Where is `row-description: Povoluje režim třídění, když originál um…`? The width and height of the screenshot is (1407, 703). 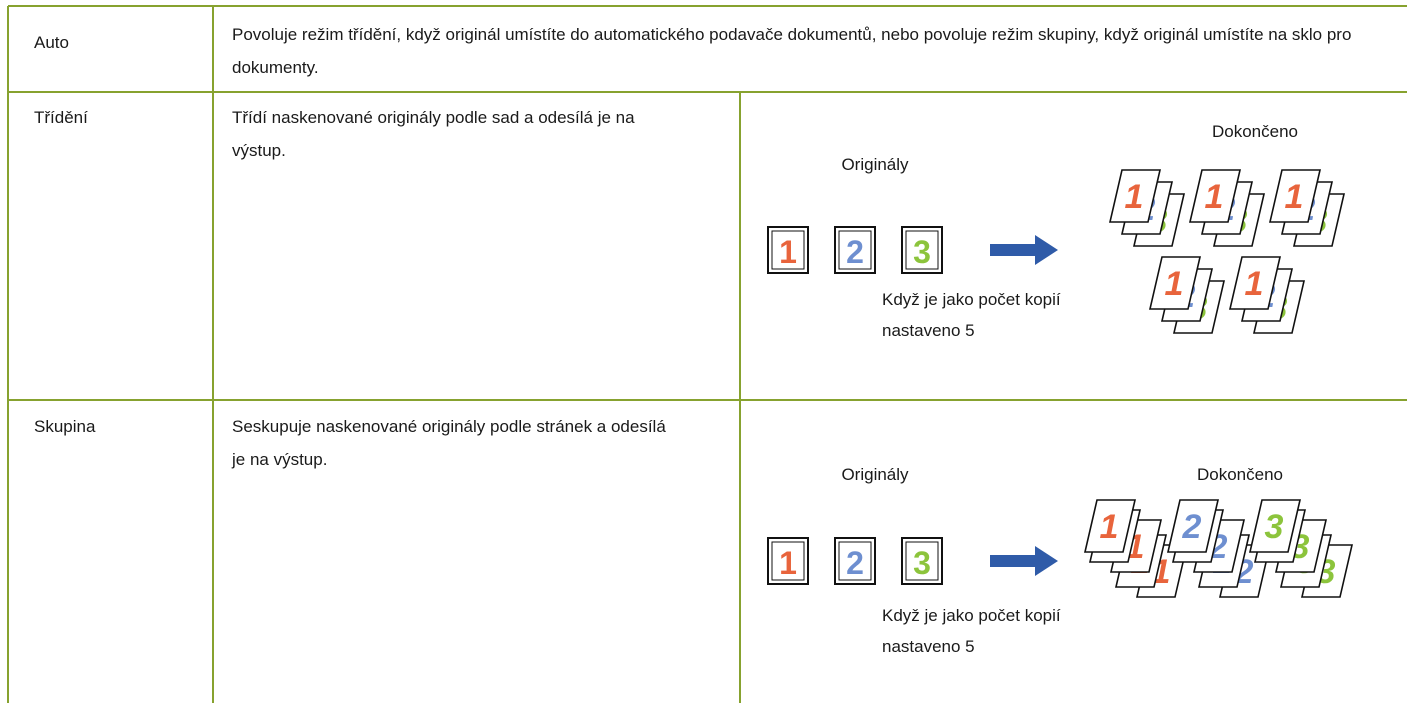
row-description: Povoluje režim třídění, když originál um… is located at coordinates (792, 51).